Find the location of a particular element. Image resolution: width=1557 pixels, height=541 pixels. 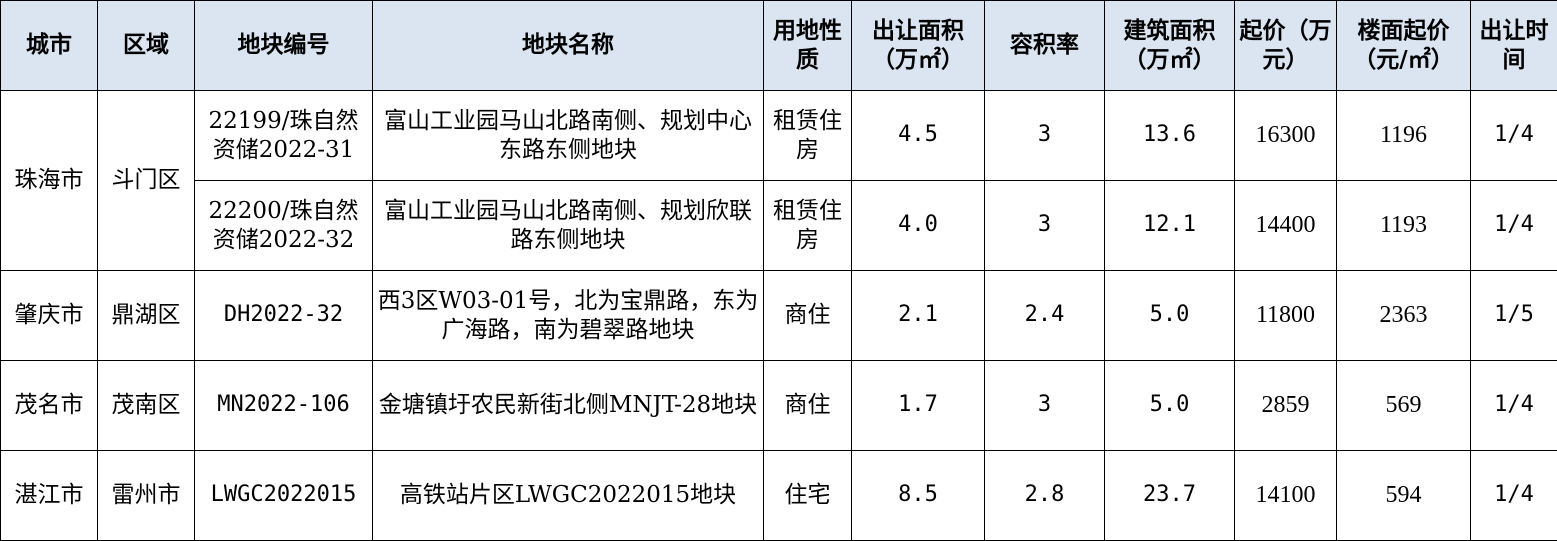

cell-start-price: 14400 is located at coordinates (1285, 225).